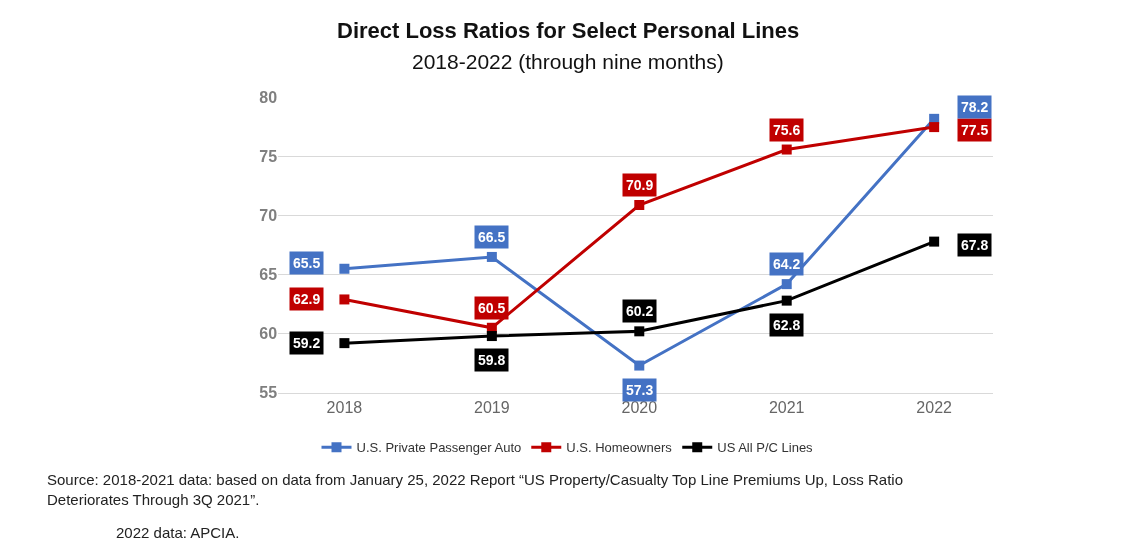 The width and height of the screenshot is (1135, 544). I want to click on legend-label: U.S. Private Passenger Auto, so click(439, 448).